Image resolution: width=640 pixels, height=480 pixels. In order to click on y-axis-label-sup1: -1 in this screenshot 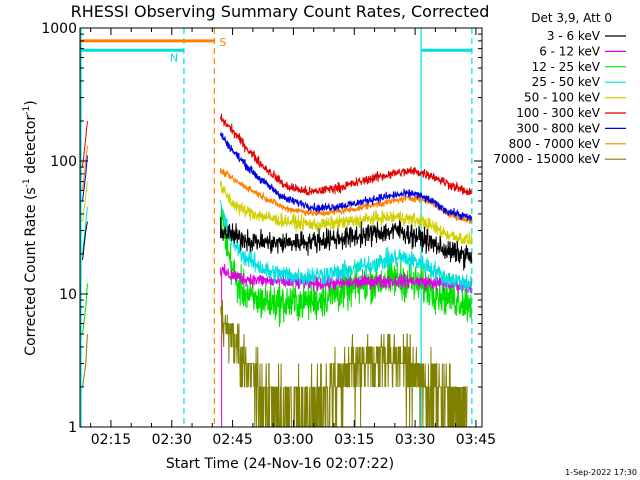, I will do `click(27, 182)`.